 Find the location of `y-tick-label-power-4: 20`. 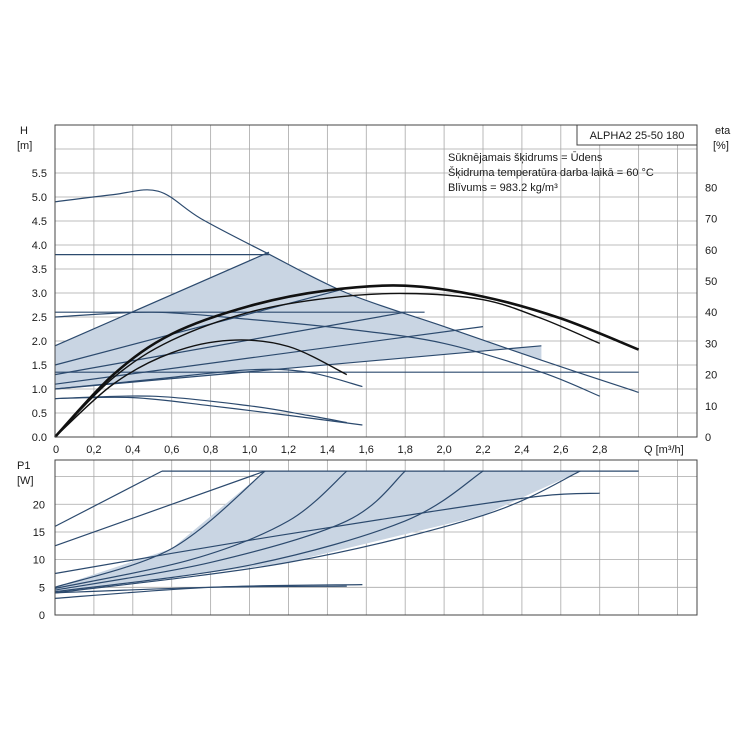

y-tick-label-power-4: 20 is located at coordinates (39, 505).